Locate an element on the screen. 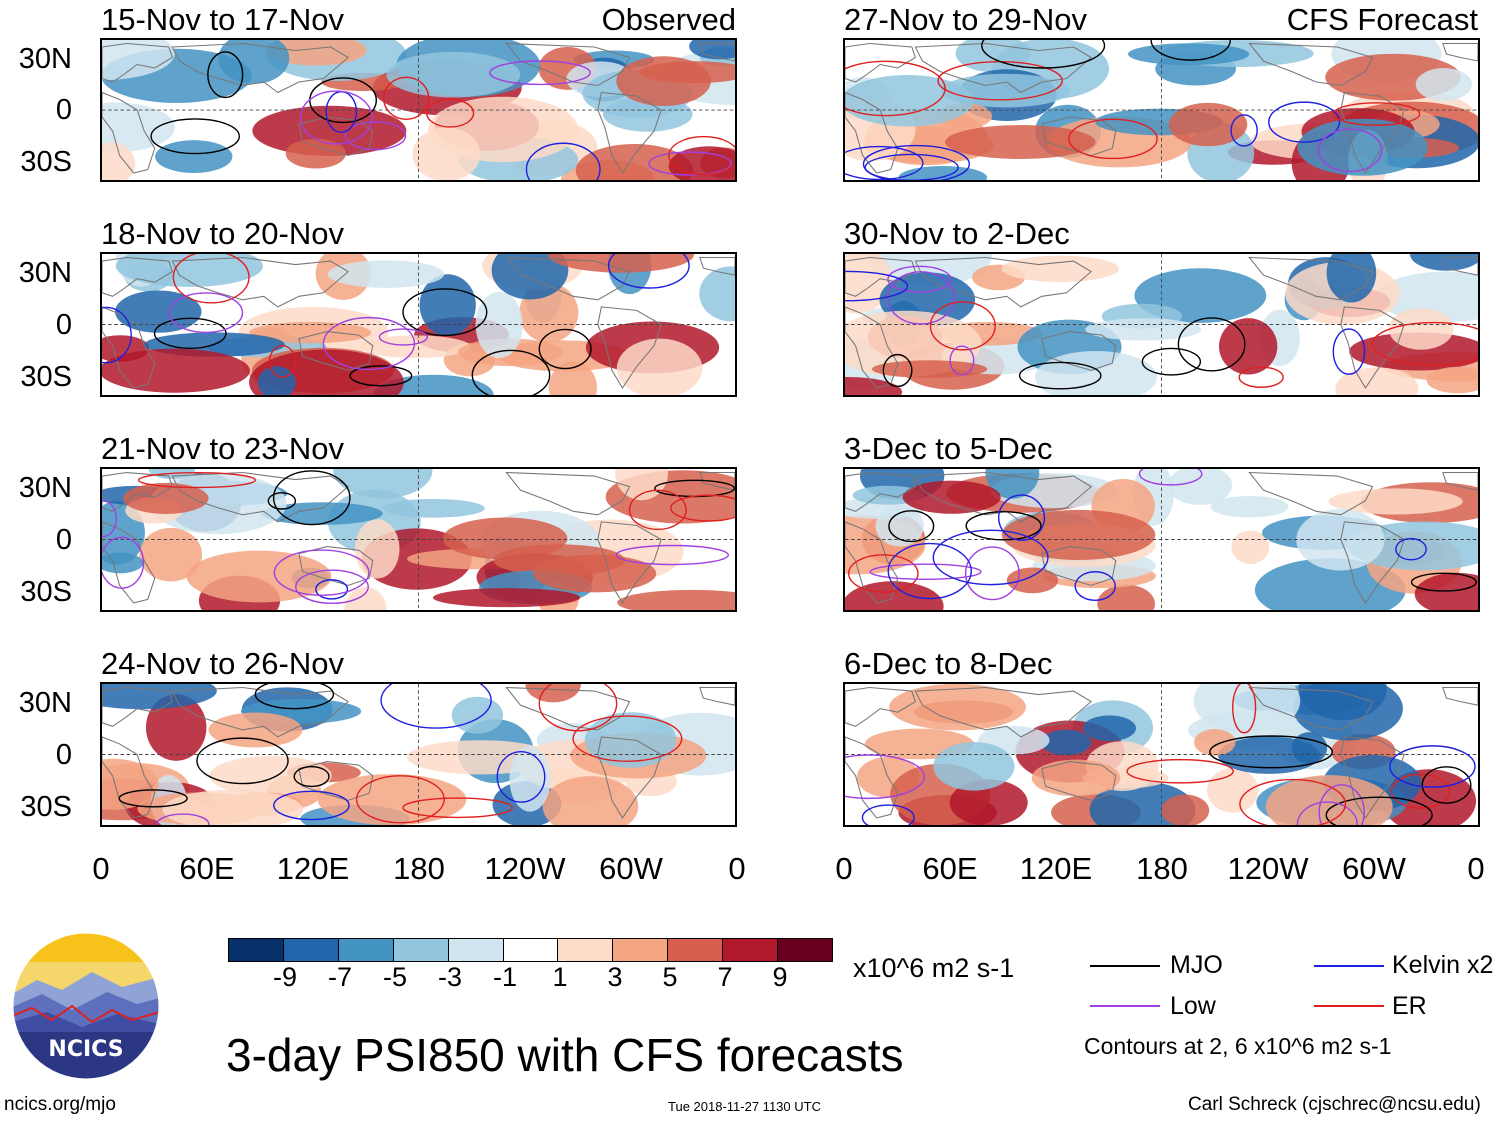  footer-url: ncics.org/mjo is located at coordinates (60, 1104).